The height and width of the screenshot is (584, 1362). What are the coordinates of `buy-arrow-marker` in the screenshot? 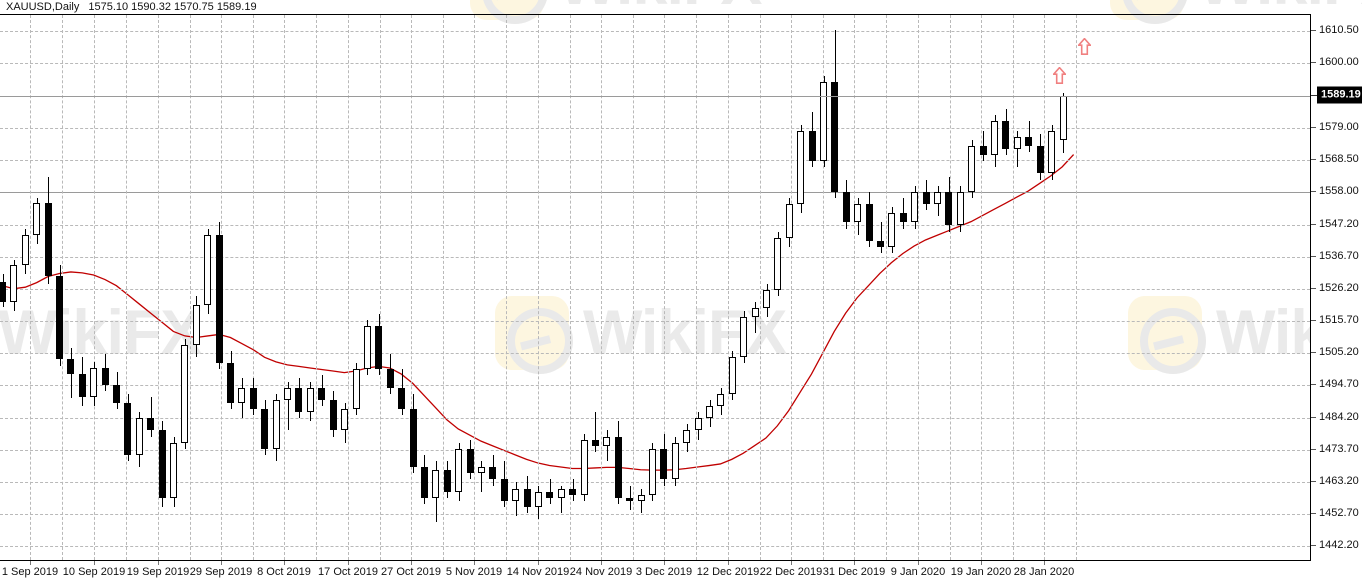 It's located at (1059, 75).